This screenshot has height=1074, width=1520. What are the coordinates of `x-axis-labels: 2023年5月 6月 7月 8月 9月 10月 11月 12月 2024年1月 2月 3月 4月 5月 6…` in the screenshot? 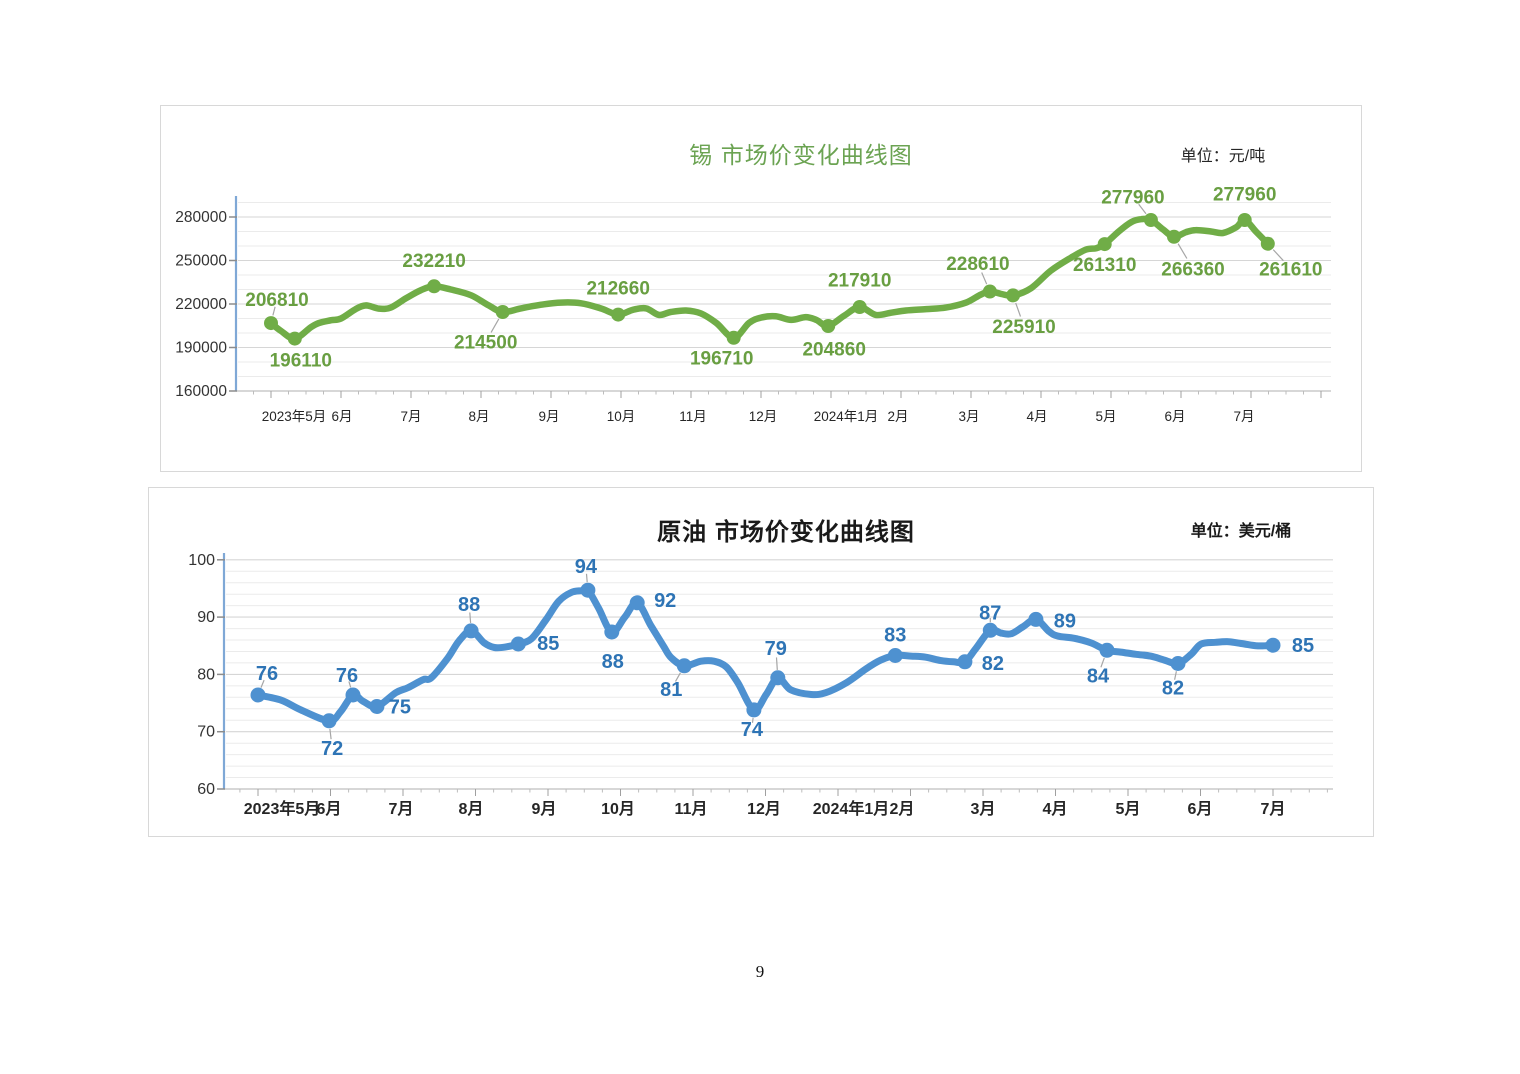 It's located at (758, 416).